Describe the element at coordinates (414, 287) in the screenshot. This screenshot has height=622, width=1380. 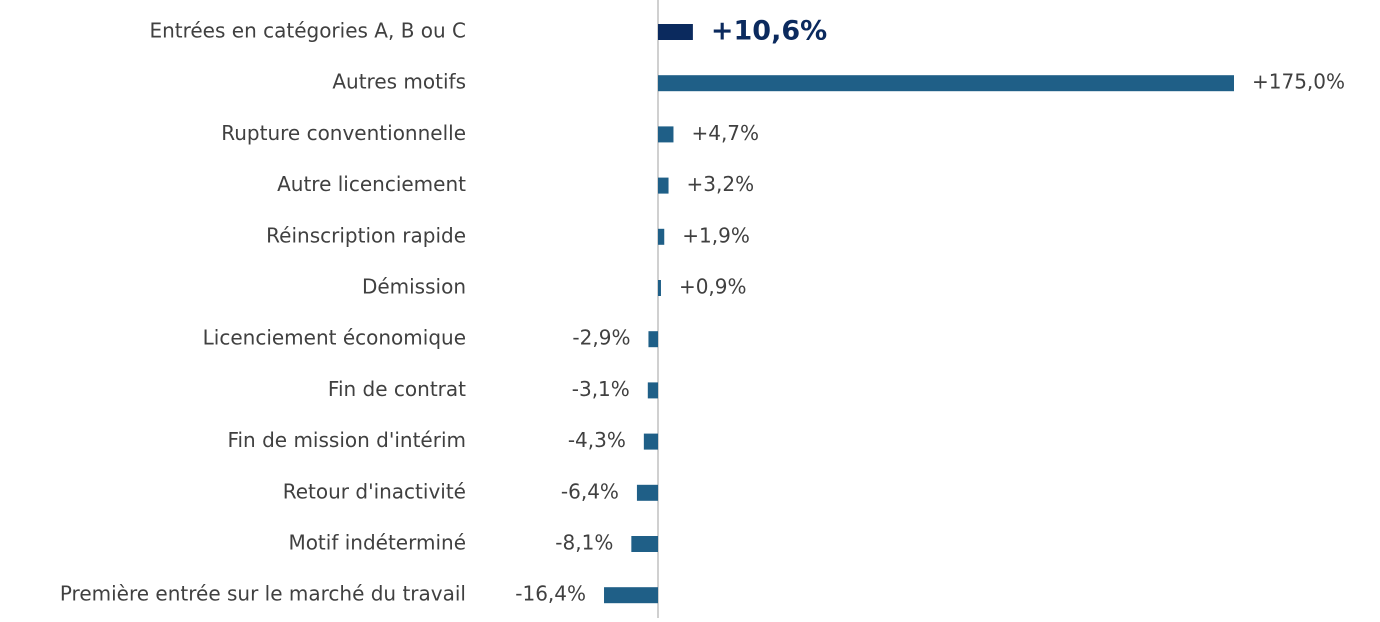
I see `category-label: Démission` at that location.